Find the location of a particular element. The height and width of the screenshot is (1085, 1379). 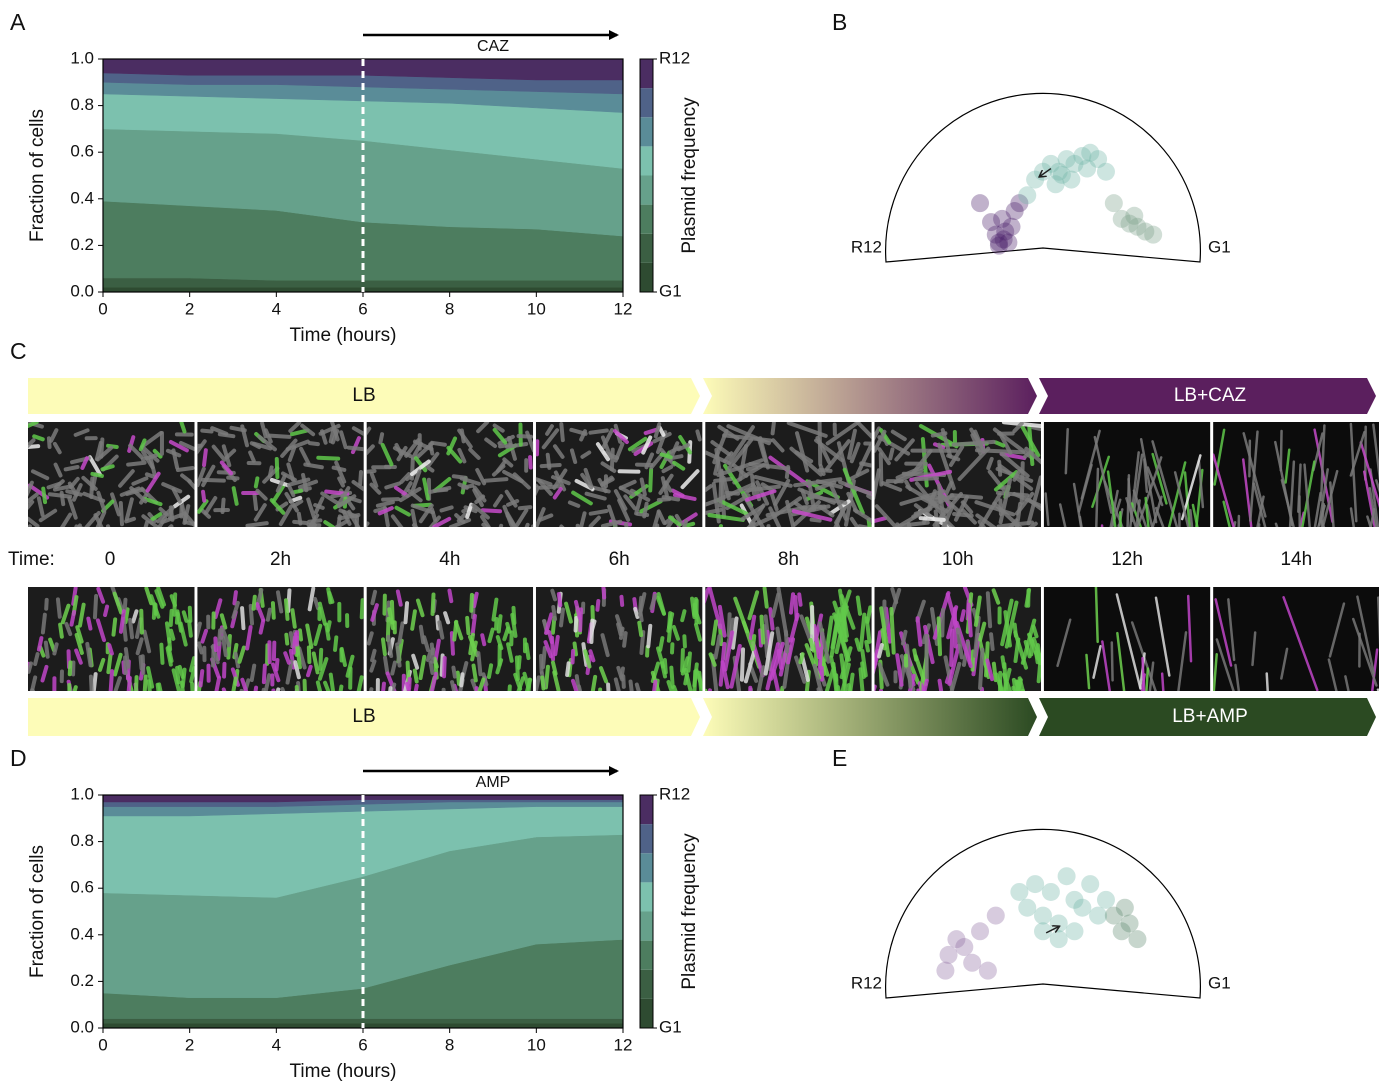

x-axis-label: Time (hours) is located at coordinates (343, 335).